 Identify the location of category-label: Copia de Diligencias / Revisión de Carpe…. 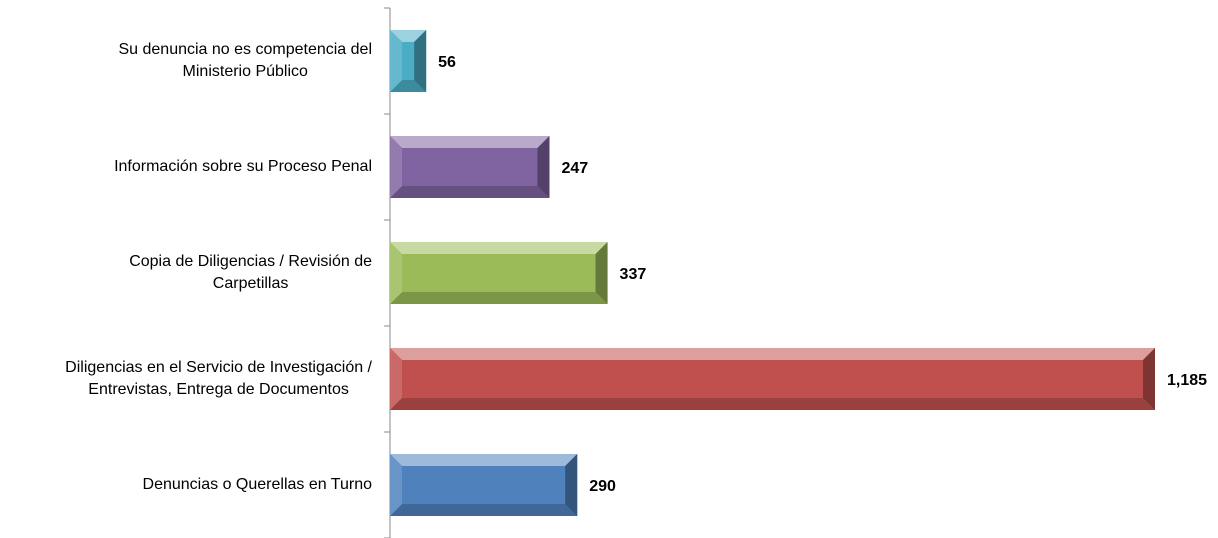
(186, 273).